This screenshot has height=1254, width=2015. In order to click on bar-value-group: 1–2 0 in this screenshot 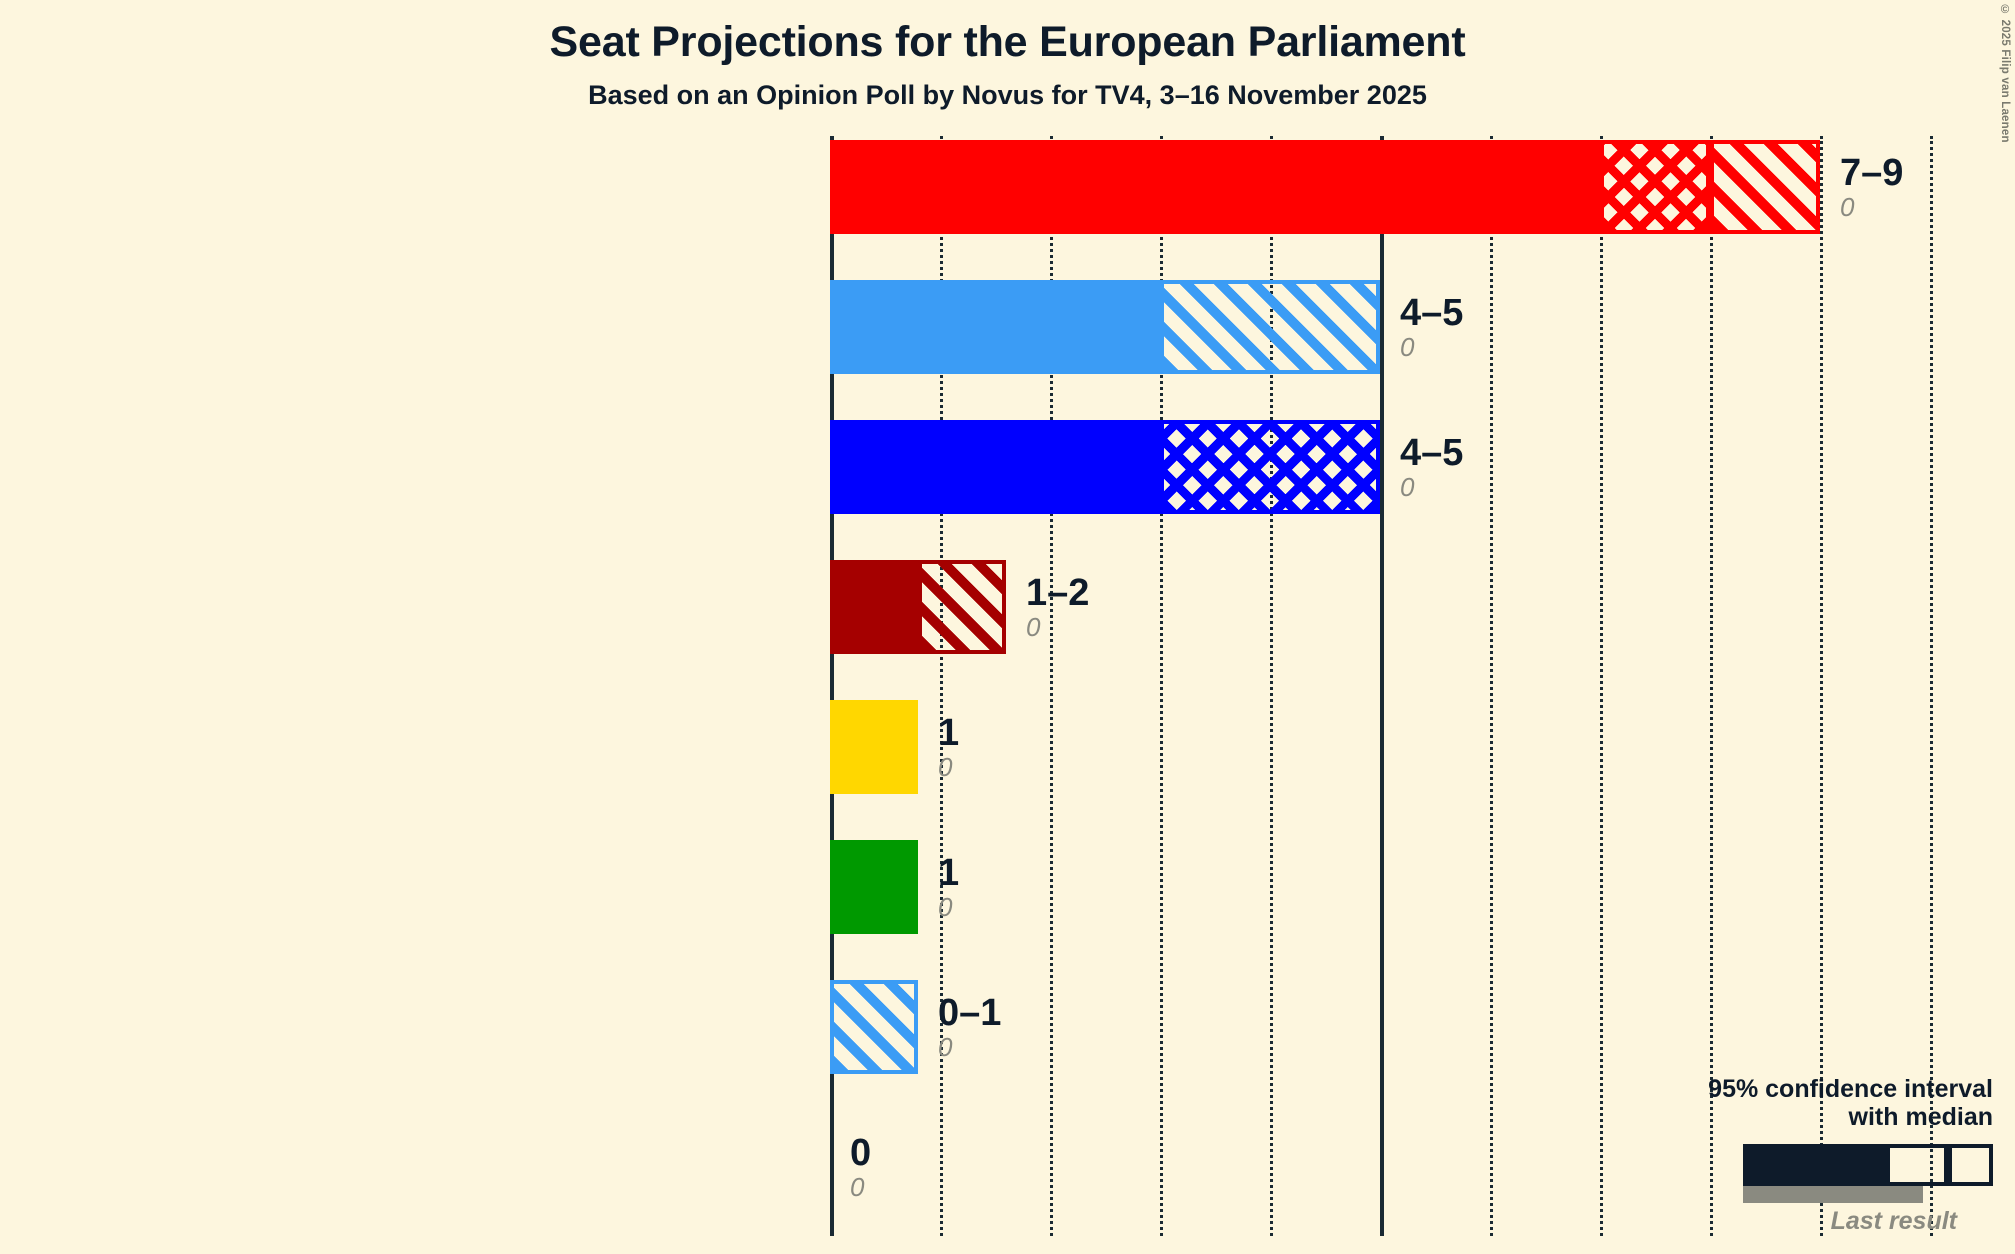, I will do `click(1047, 607)`.